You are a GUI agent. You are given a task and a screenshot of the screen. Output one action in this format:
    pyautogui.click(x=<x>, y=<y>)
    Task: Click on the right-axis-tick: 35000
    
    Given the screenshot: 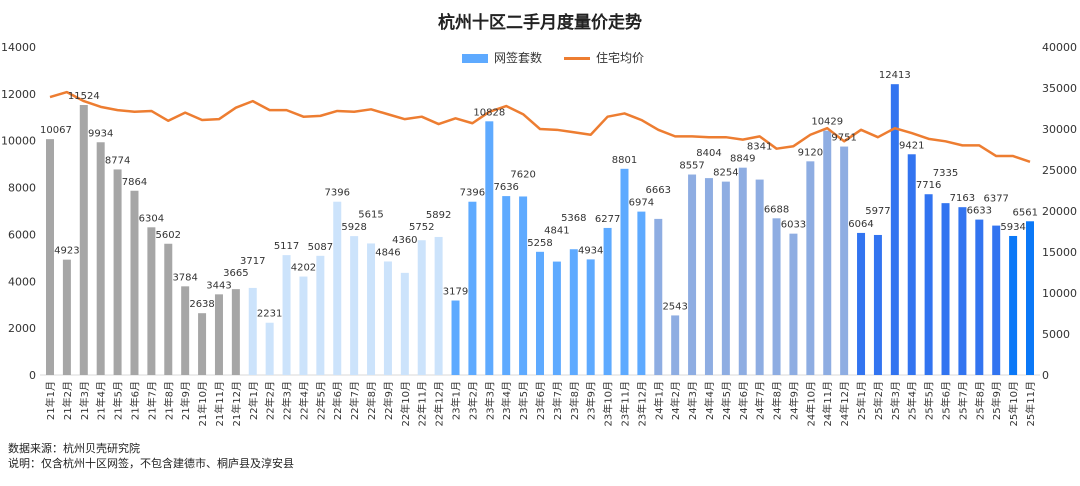 What is the action you would take?
    pyautogui.click(x=1059, y=88)
    